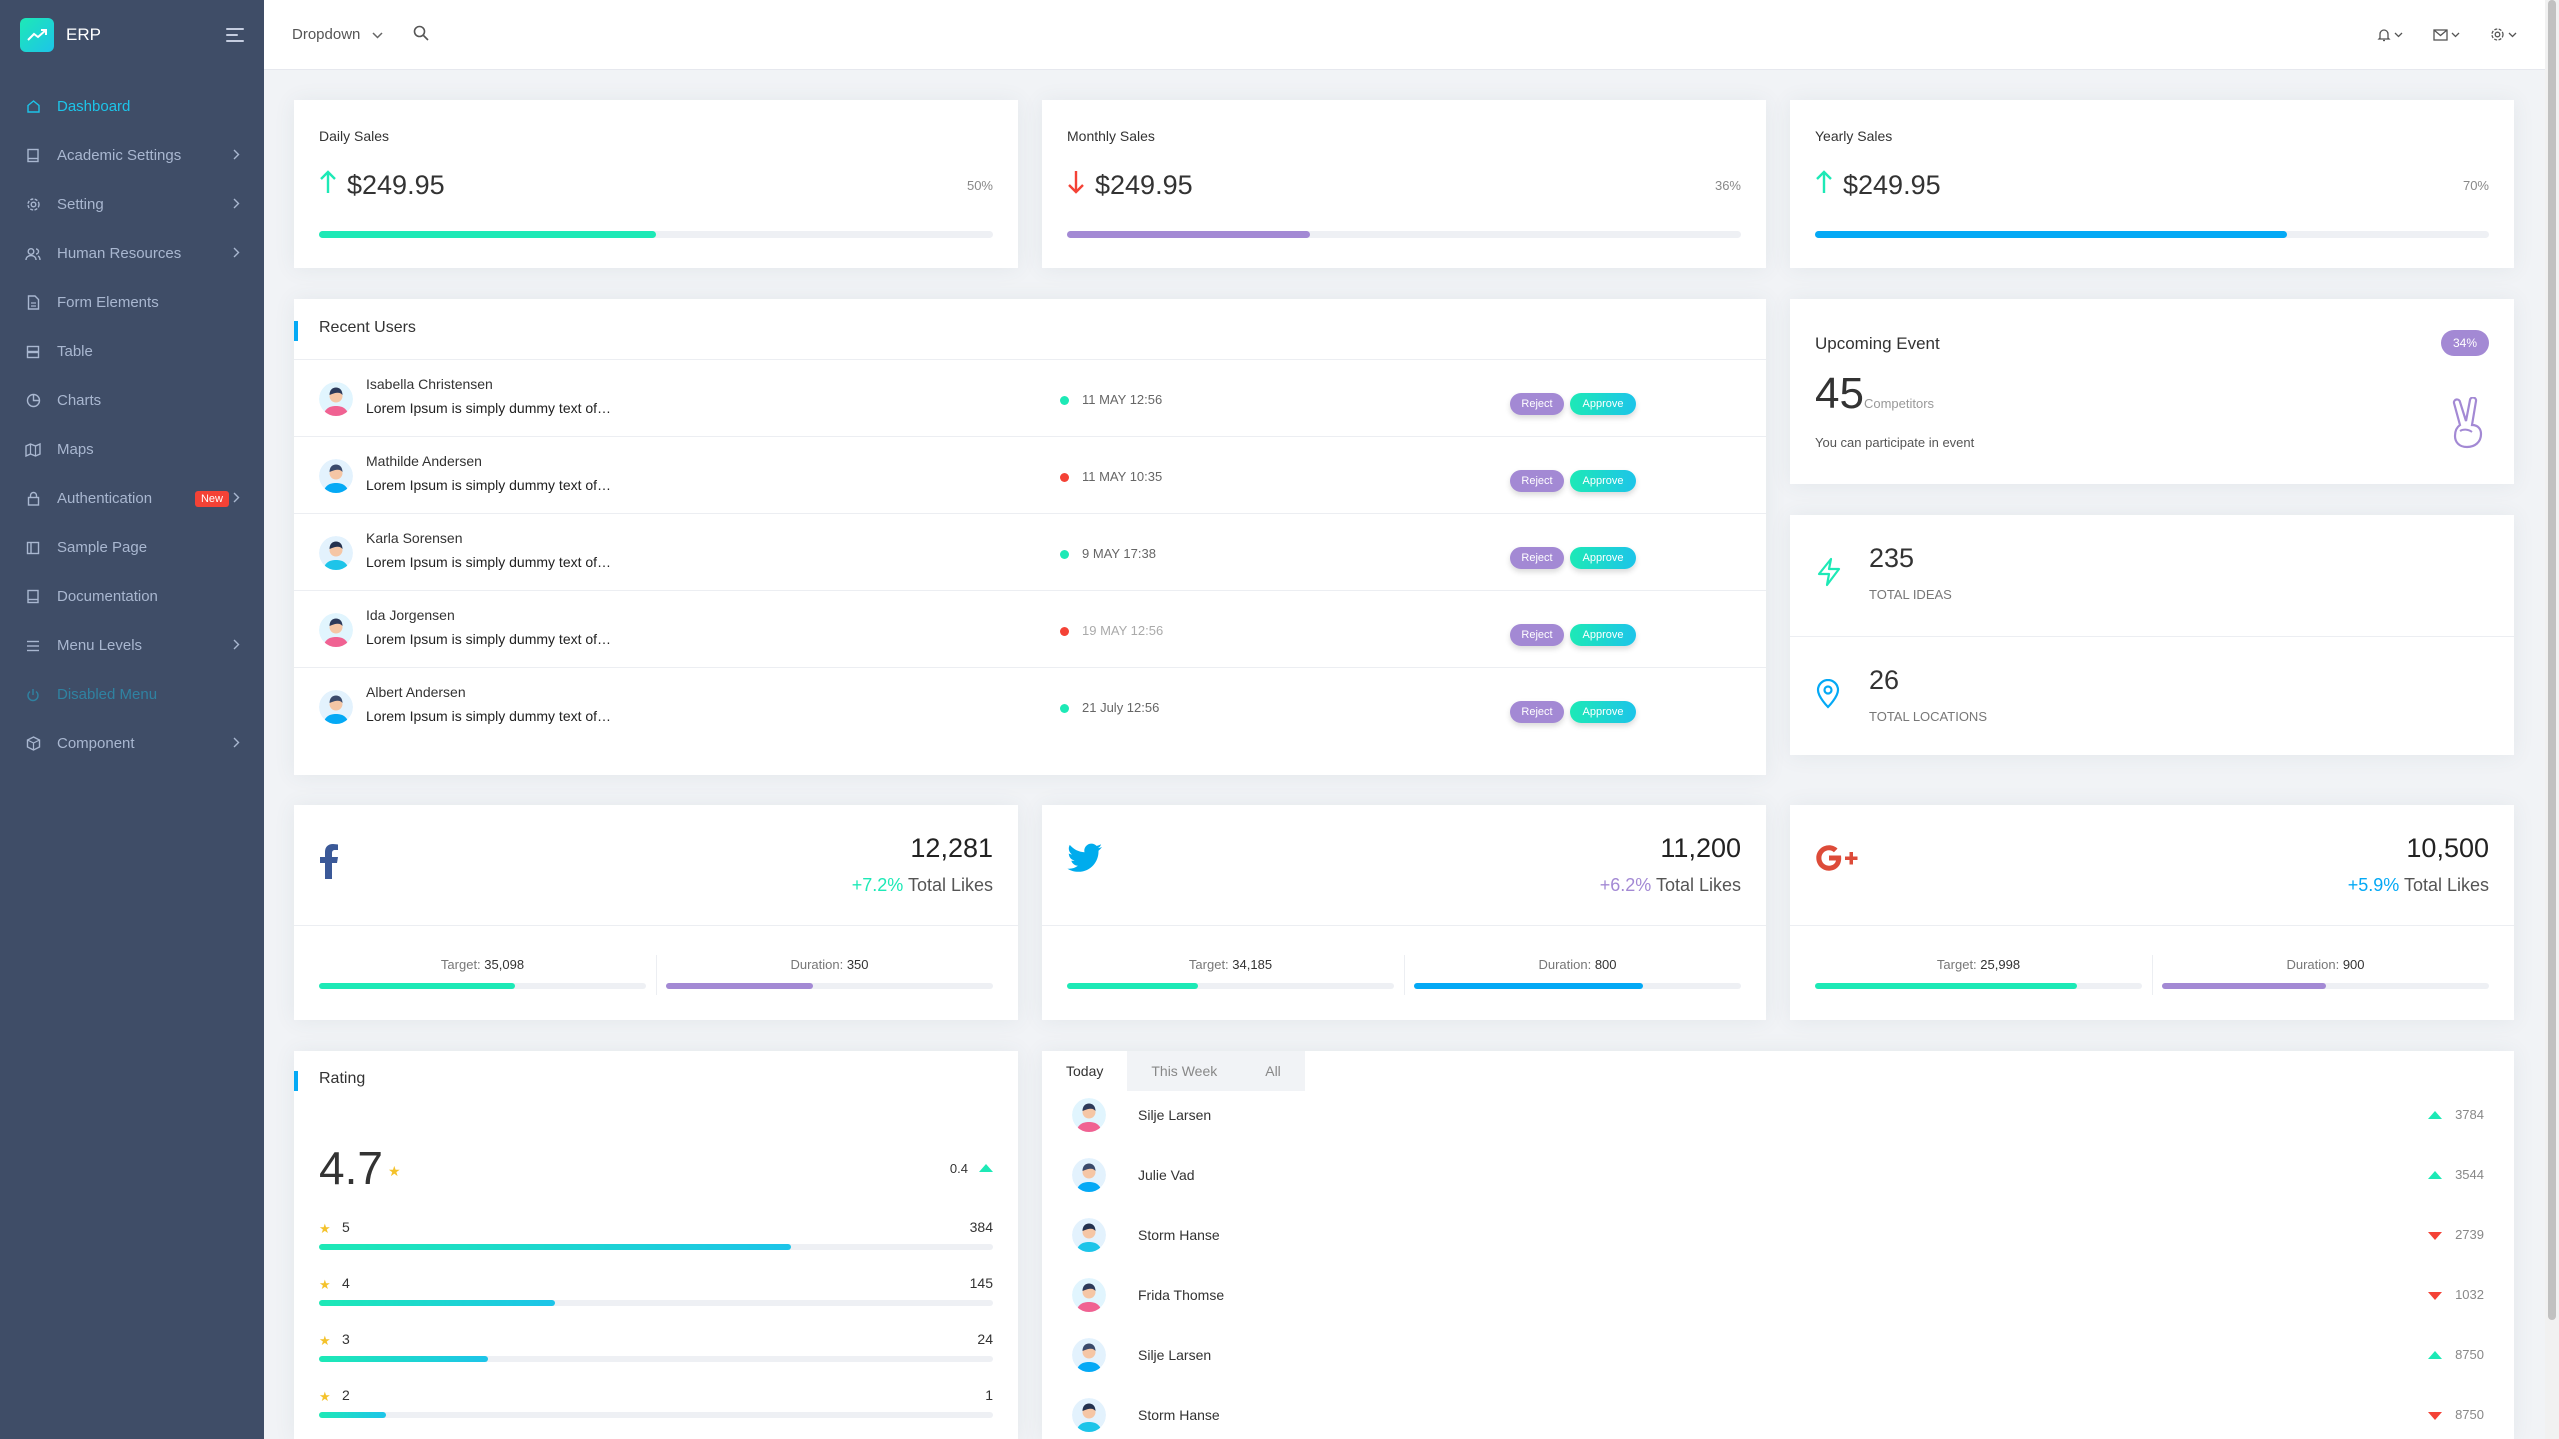 This screenshot has width=2559, height=1439. Describe the element at coordinates (1670, 885) in the screenshot. I see `social-likes: +6.2% Total Likes` at that location.